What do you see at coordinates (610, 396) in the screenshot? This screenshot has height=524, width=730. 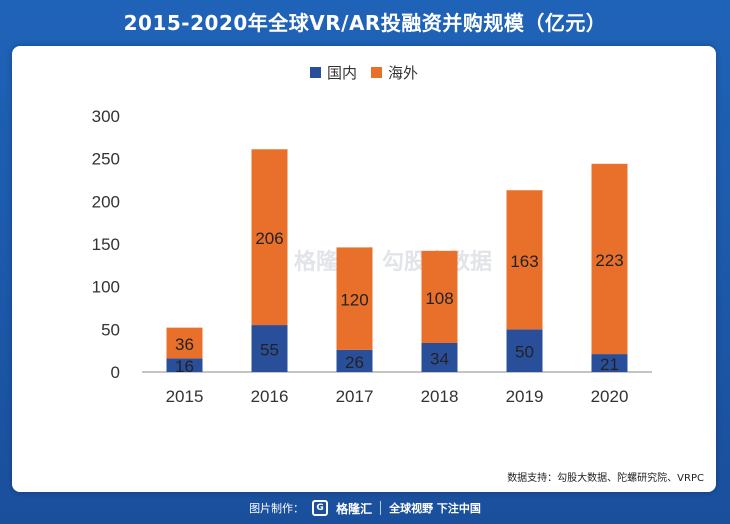 I see `x-tick-label: 2020` at bounding box center [610, 396].